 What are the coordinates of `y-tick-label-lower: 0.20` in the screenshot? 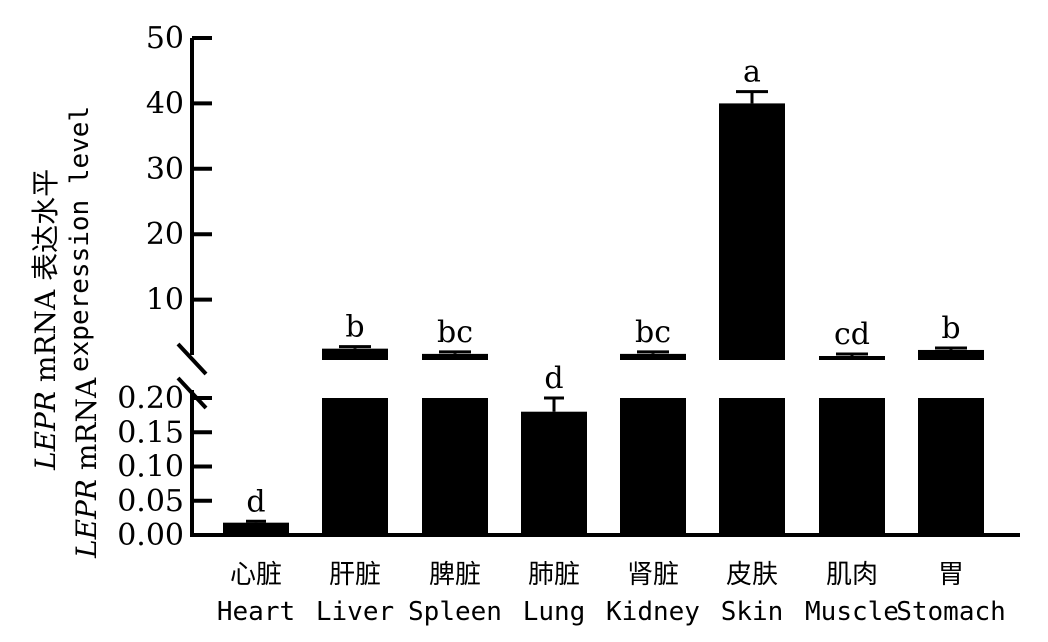 It's located at (150, 398).